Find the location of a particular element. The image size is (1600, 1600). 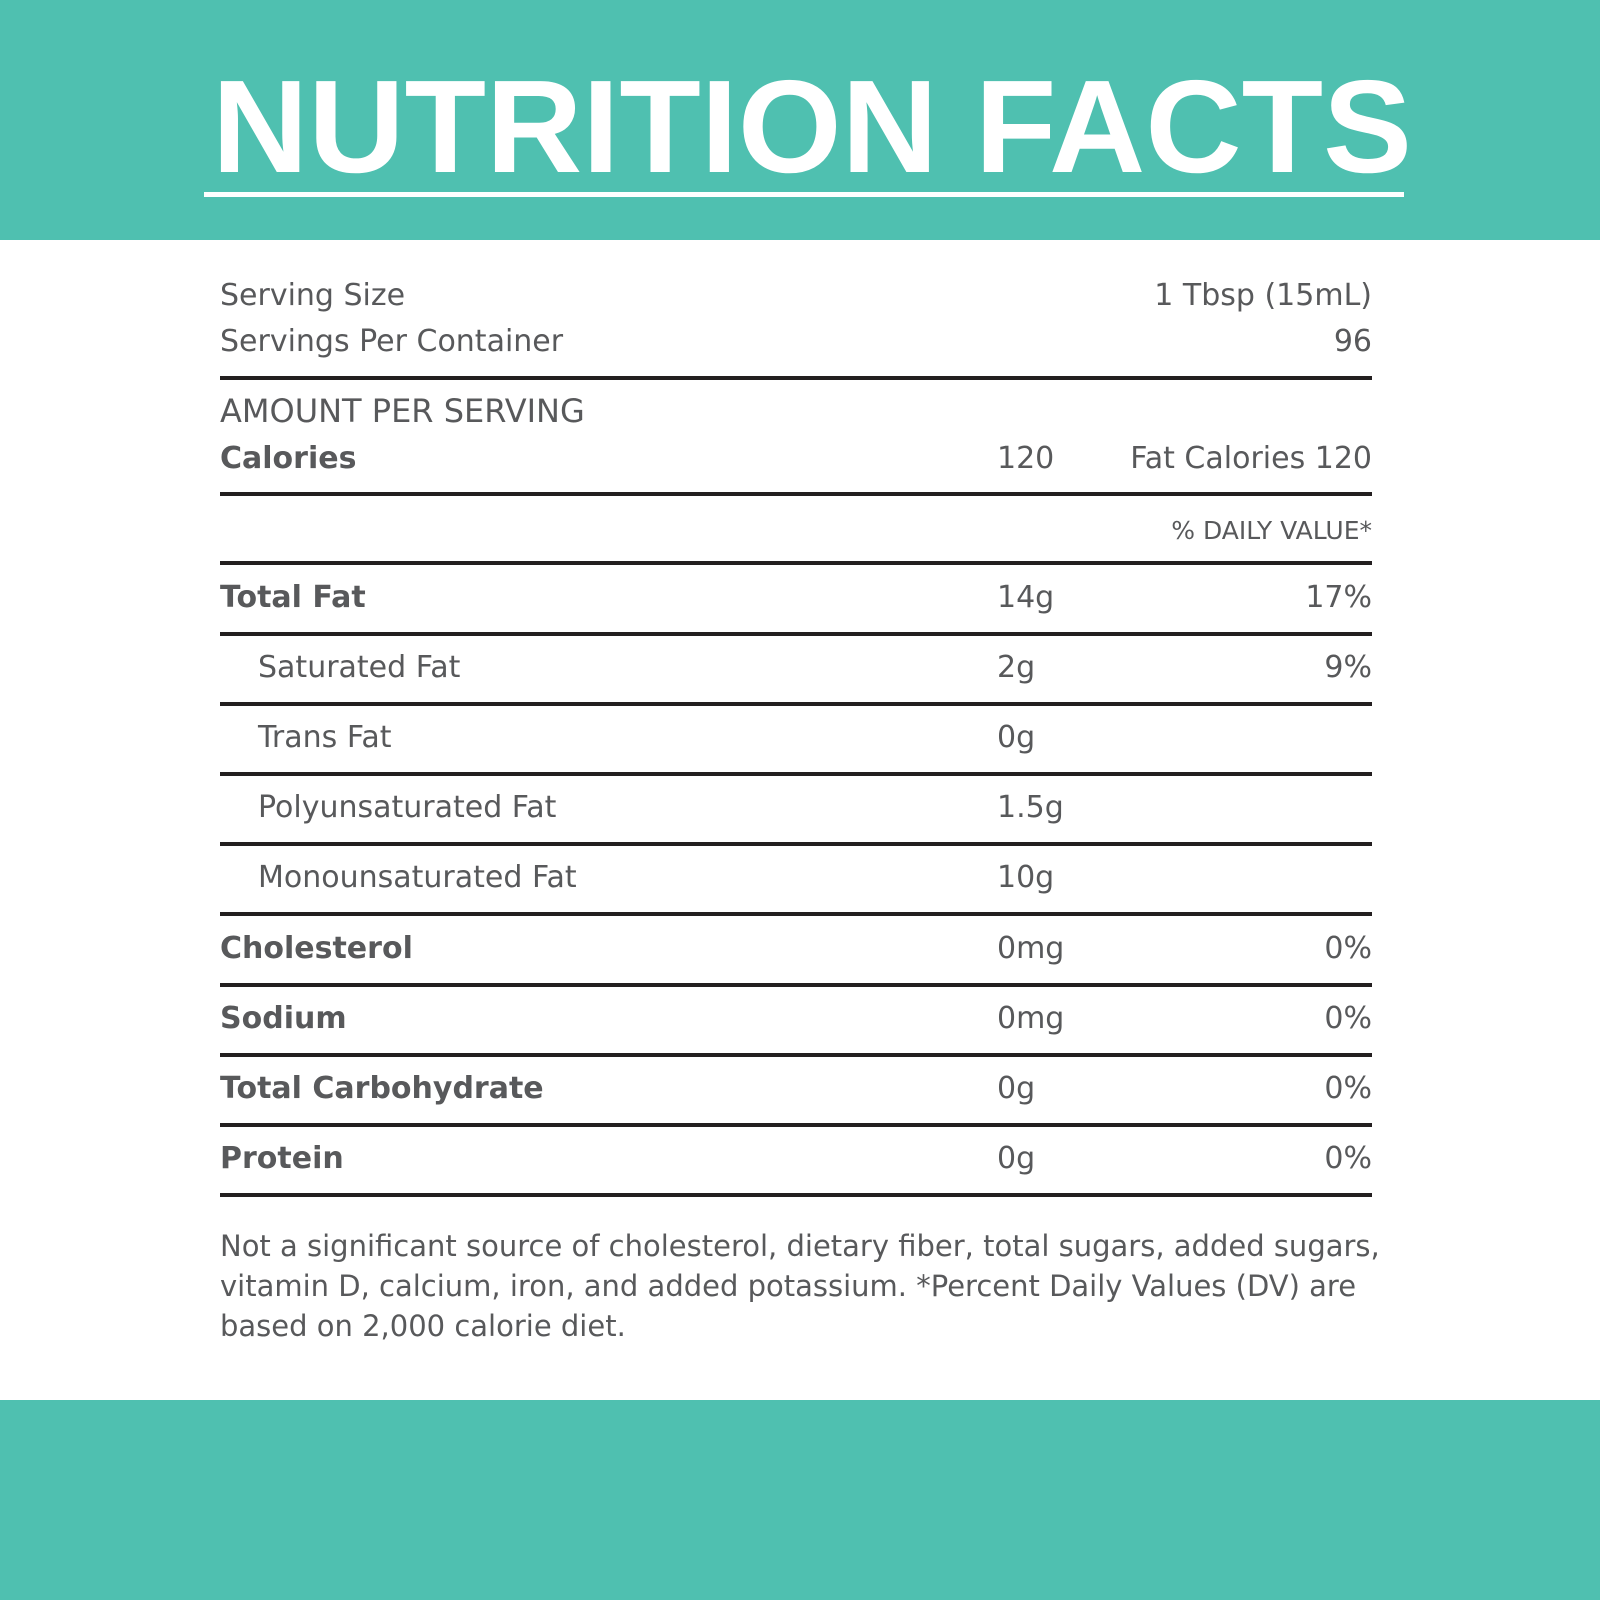

row-label: Sodium is located at coordinates (283, 1018).